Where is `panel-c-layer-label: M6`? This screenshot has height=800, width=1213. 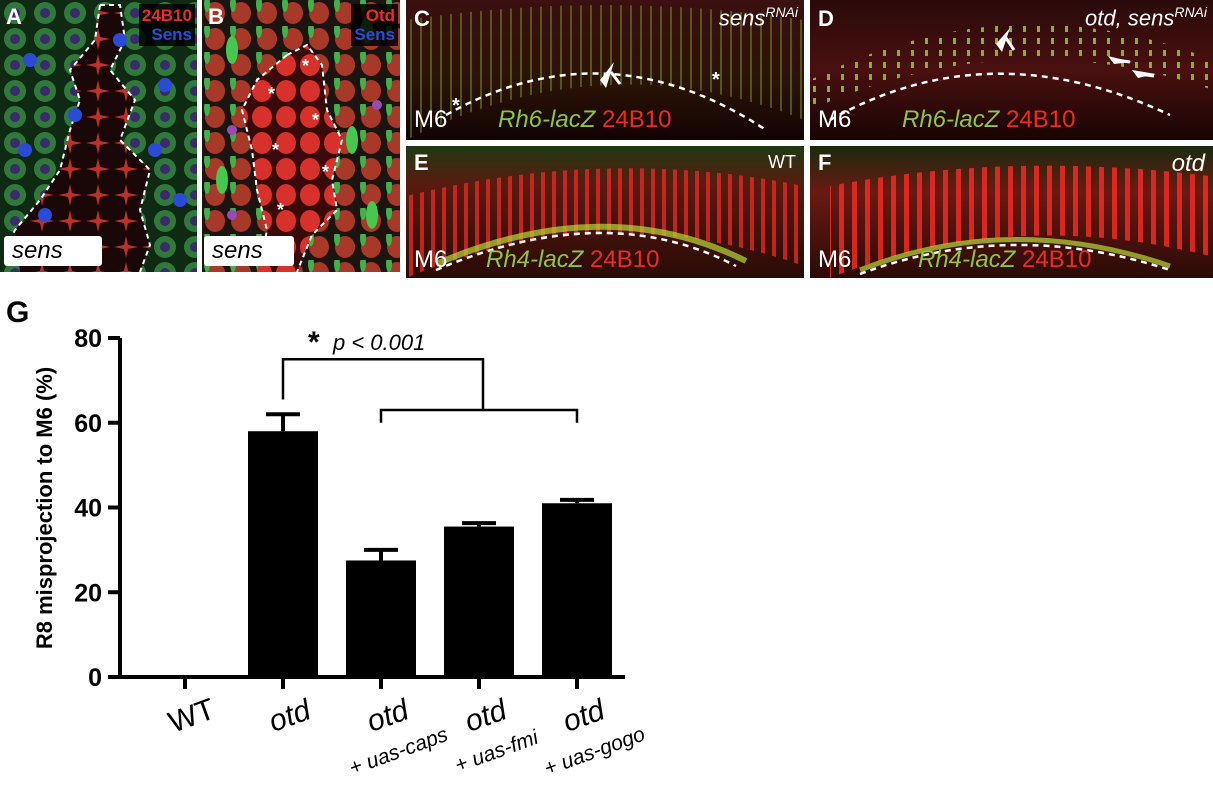
panel-c-layer-label: M6 is located at coordinates (431, 119).